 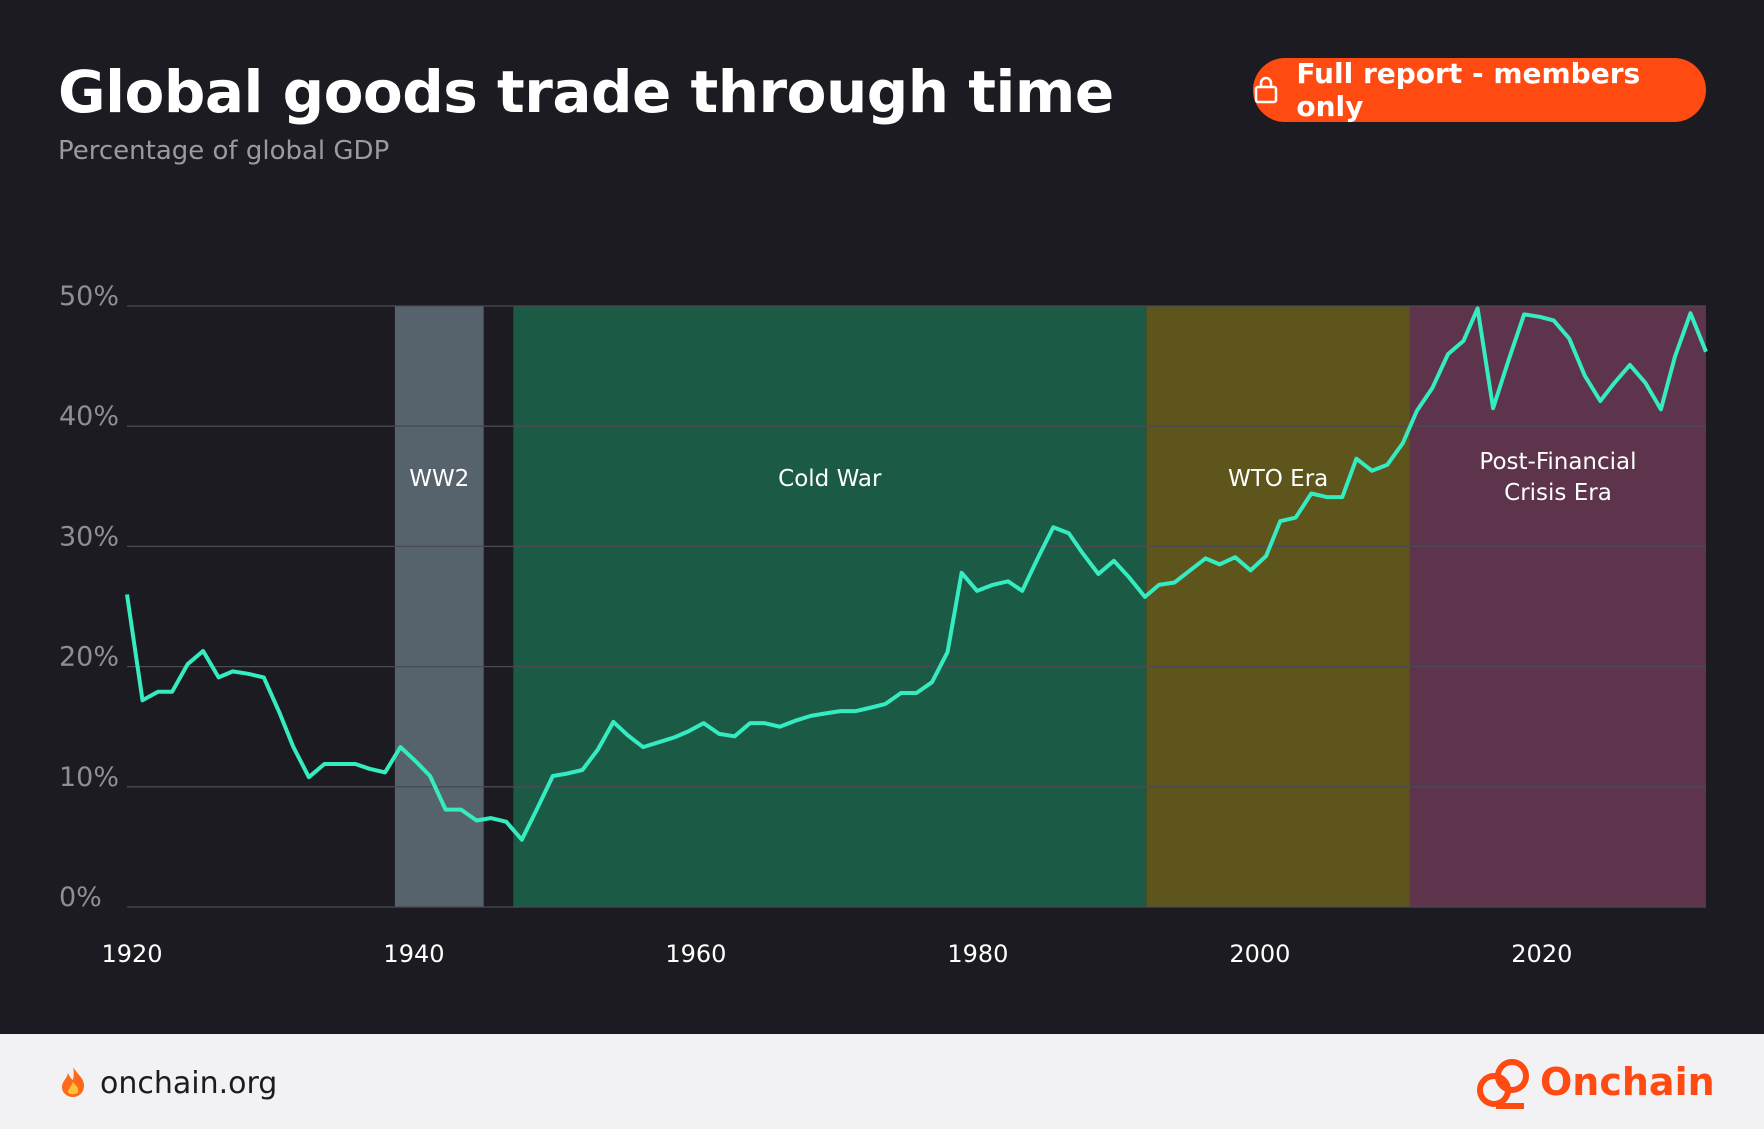 What do you see at coordinates (73, 1082) in the screenshot?
I see `flame-icon` at bounding box center [73, 1082].